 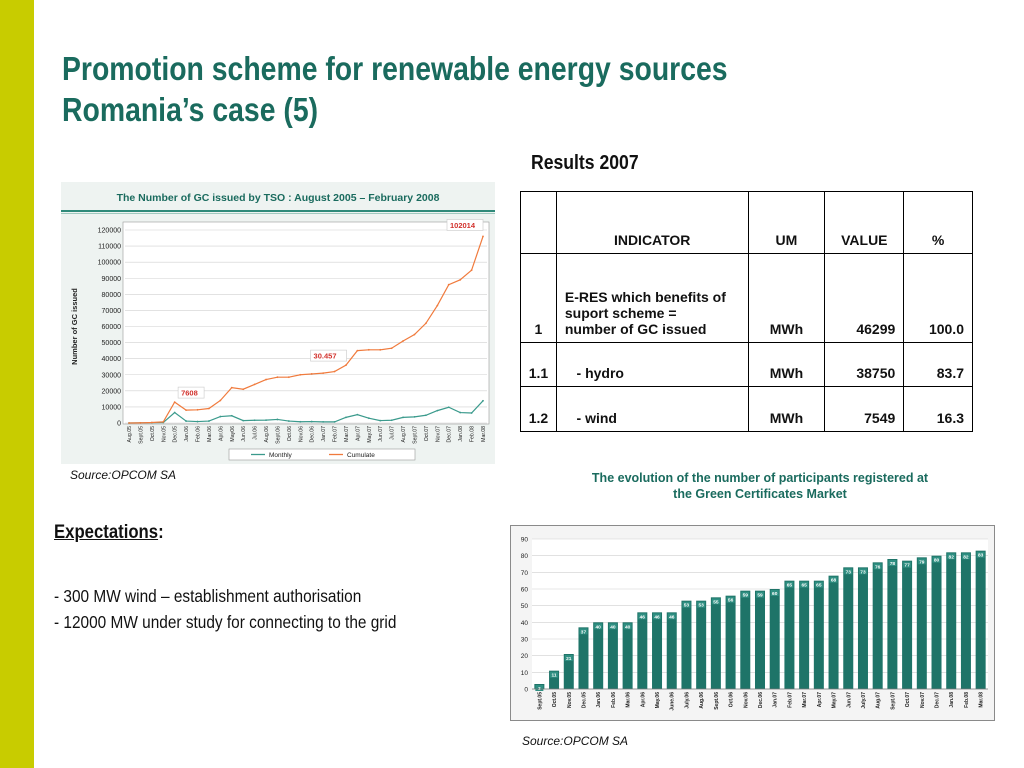 What do you see at coordinates (652, 409) in the screenshot?
I see `row-indicator: - wind` at bounding box center [652, 409].